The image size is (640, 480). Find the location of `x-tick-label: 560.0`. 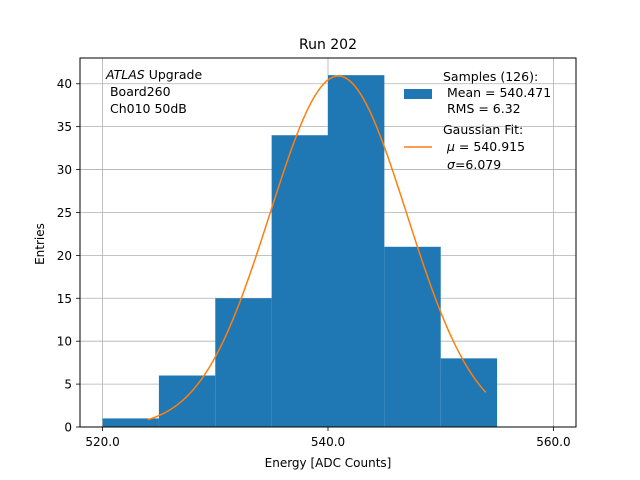

x-tick-label: 560.0 is located at coordinates (553, 442).